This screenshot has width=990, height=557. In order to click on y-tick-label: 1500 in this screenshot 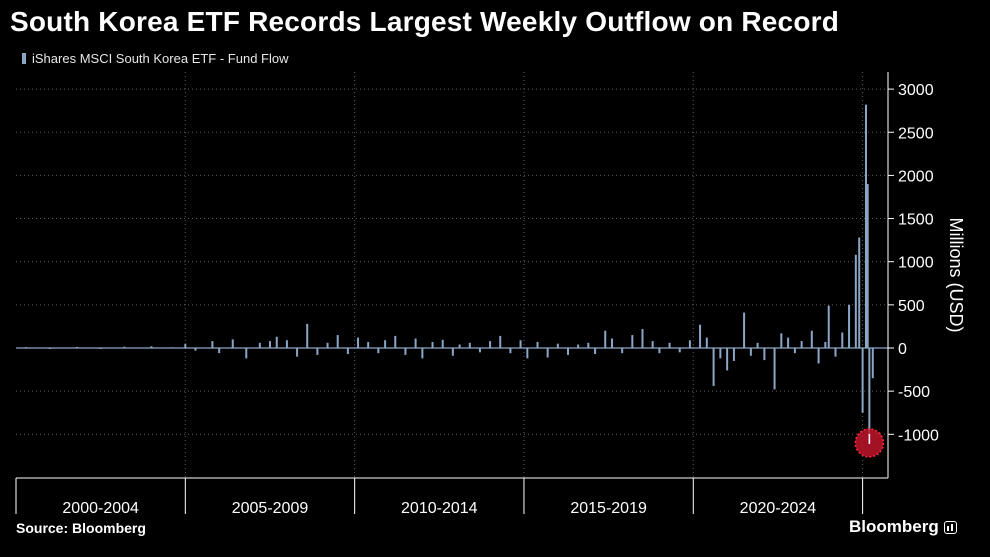, I will do `click(916, 220)`.